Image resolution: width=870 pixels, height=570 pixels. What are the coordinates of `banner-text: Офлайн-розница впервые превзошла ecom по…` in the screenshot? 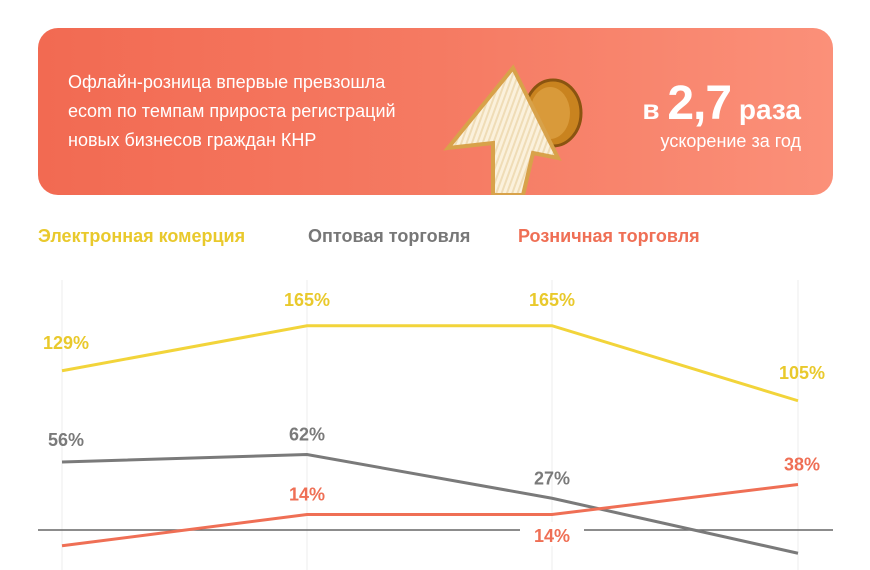 It's located at (258, 111).